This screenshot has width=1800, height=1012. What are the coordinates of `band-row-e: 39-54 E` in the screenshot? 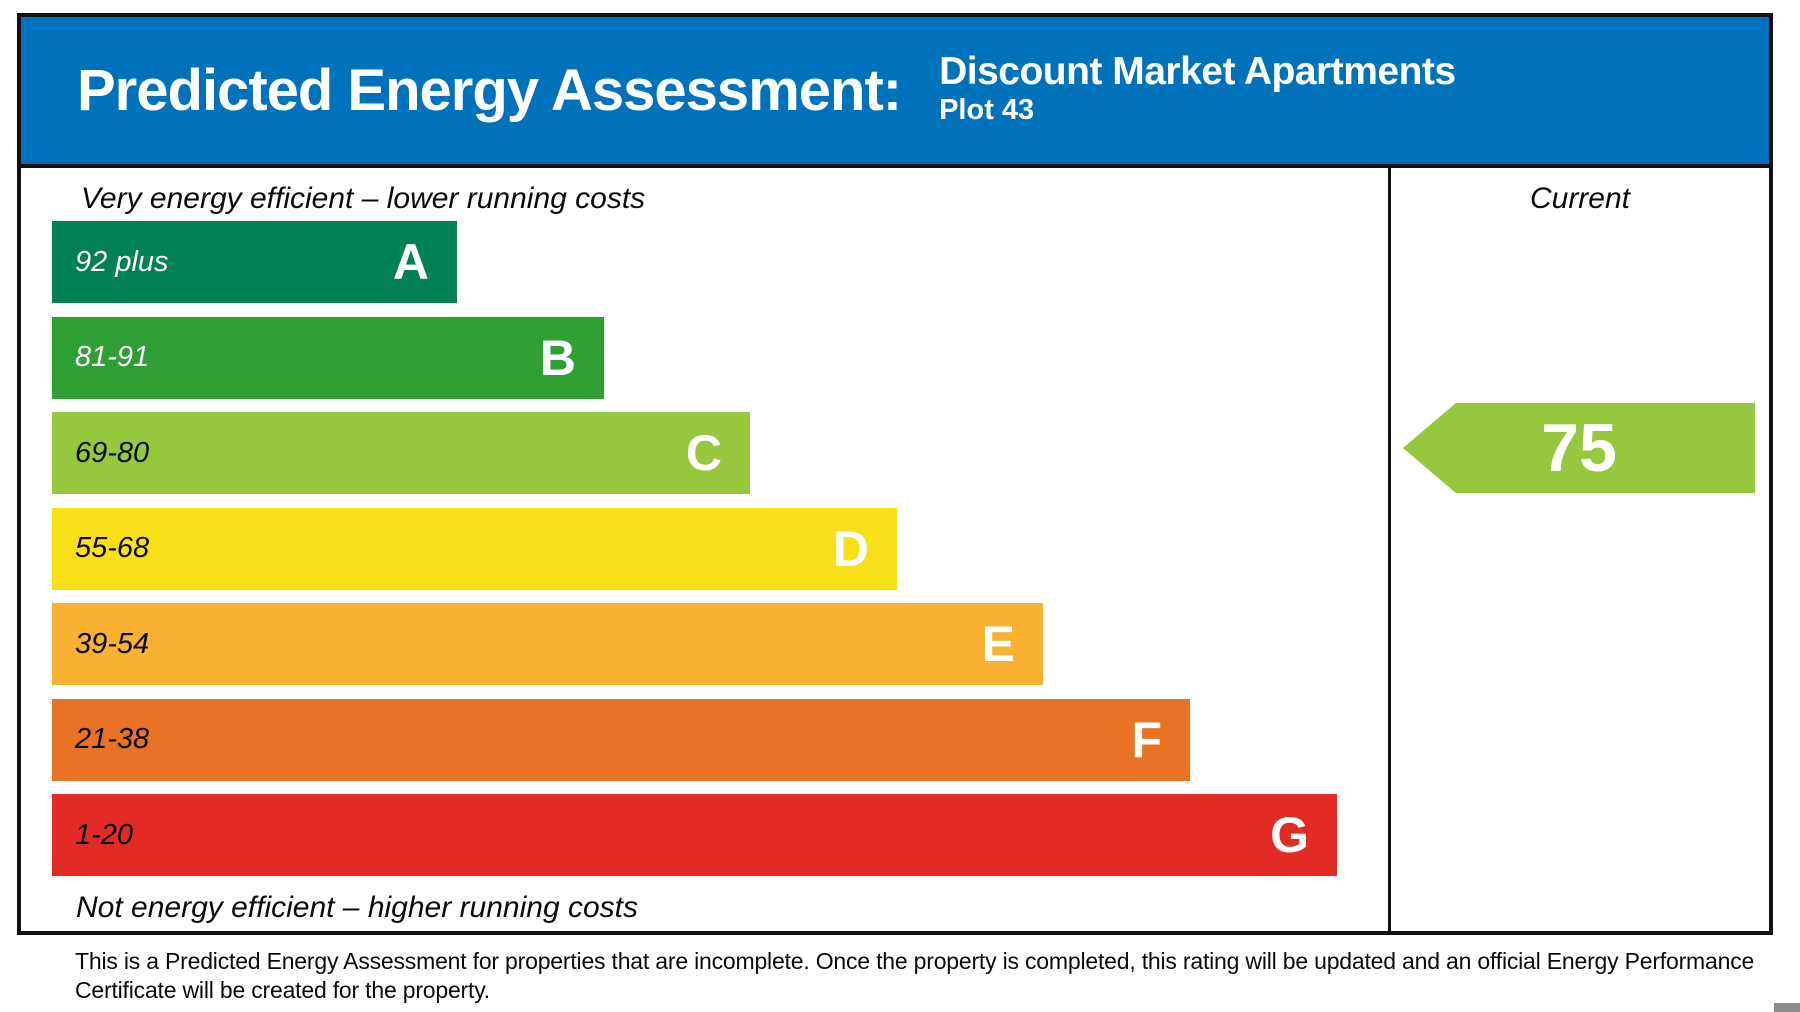 It's located at (547, 644).